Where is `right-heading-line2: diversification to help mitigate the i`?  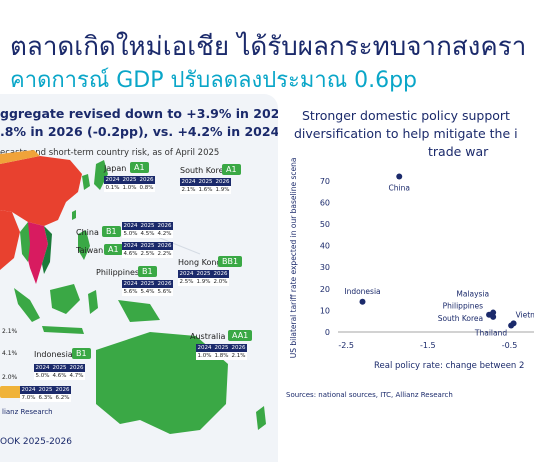
right-heading-line2: diversification to help mitigate the i is located at coordinates (406, 133).